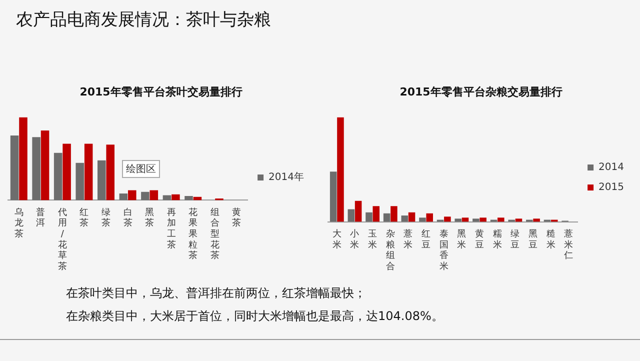  What do you see at coordinates (84, 217) in the screenshot?
I see `x-tick-label: 红茶` at bounding box center [84, 217].